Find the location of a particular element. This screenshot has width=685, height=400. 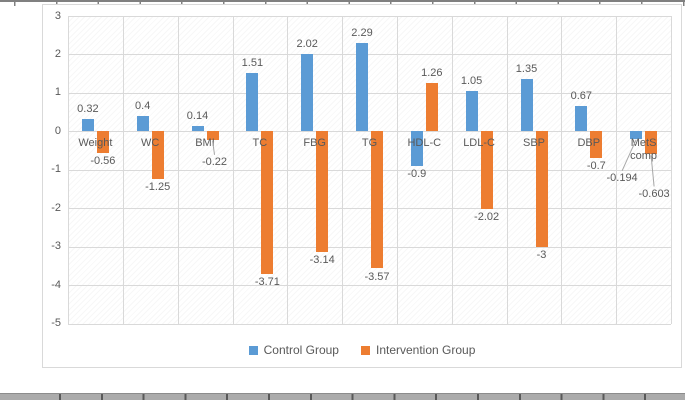

bar-value-label: 0.32 is located at coordinates (88, 109).